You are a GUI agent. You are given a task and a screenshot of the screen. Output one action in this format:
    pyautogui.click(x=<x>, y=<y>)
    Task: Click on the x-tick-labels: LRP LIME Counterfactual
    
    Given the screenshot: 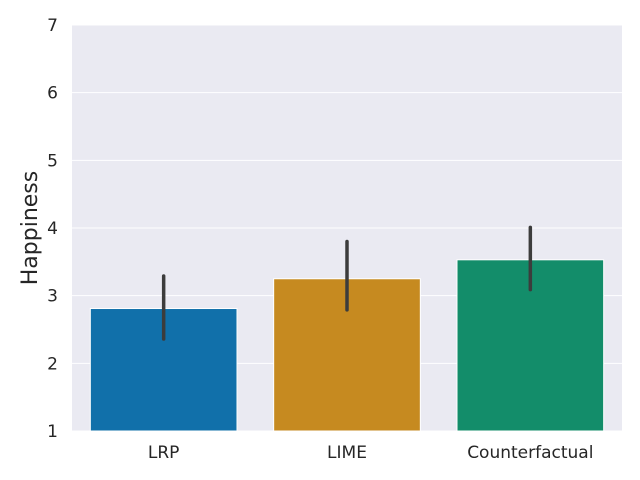 What is the action you would take?
    pyautogui.click(x=371, y=453)
    